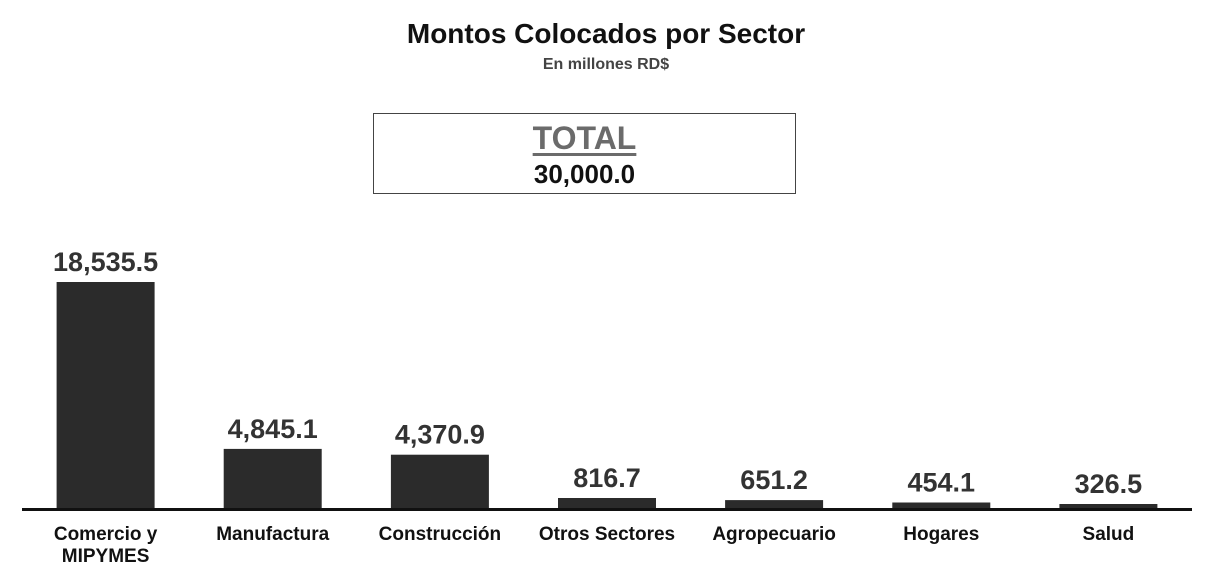 This screenshot has height=581, width=1212. I want to click on value-label: 816.7, so click(607, 478).